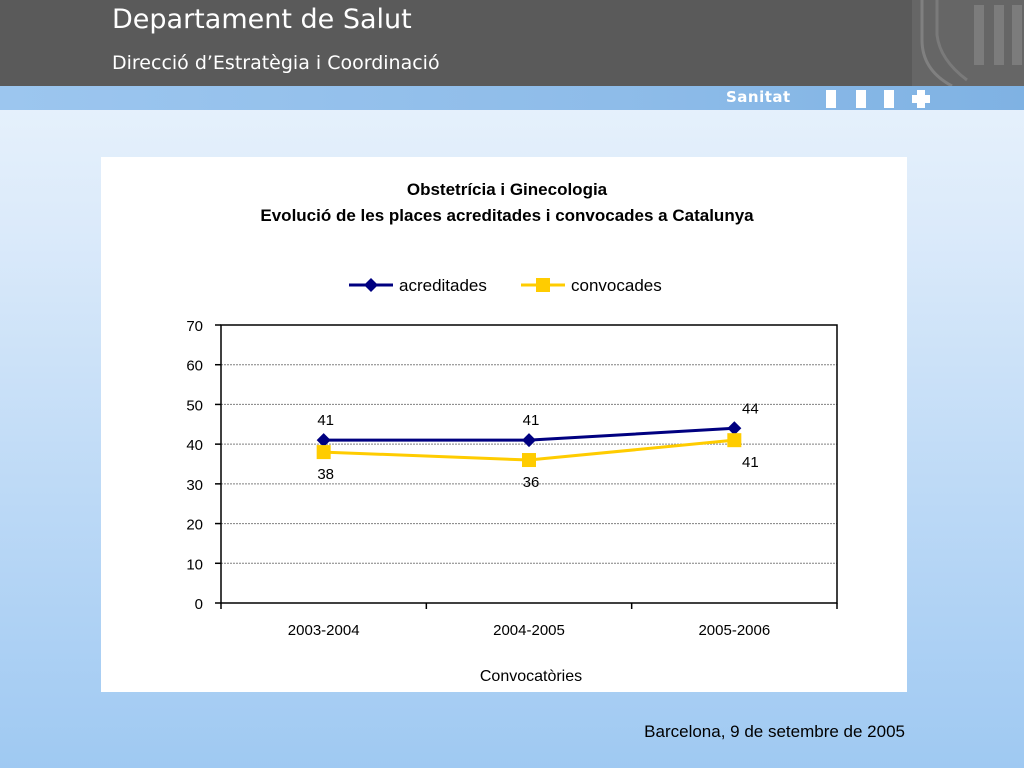 This screenshot has width=1024, height=768. What do you see at coordinates (325, 474) in the screenshot?
I see `data-label-convocades: 38` at bounding box center [325, 474].